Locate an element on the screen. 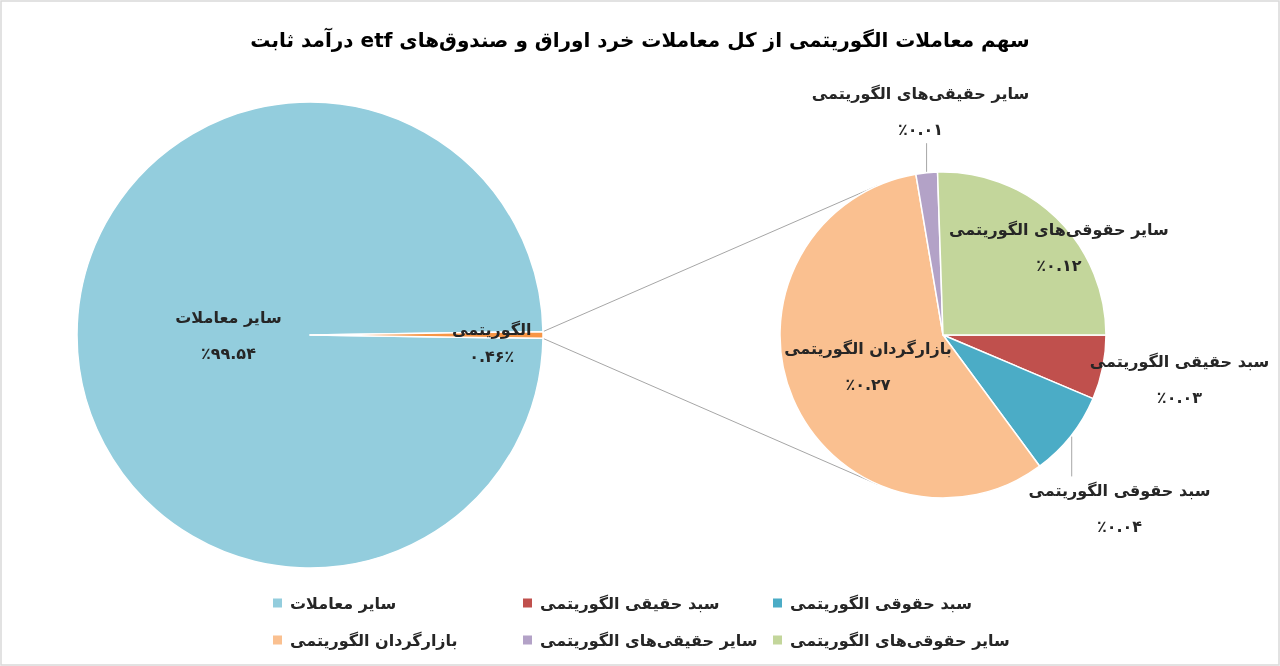 The height and width of the screenshot is (666, 1280). legend-label: سبد حقیقی الگوریتمی is located at coordinates (630, 603).